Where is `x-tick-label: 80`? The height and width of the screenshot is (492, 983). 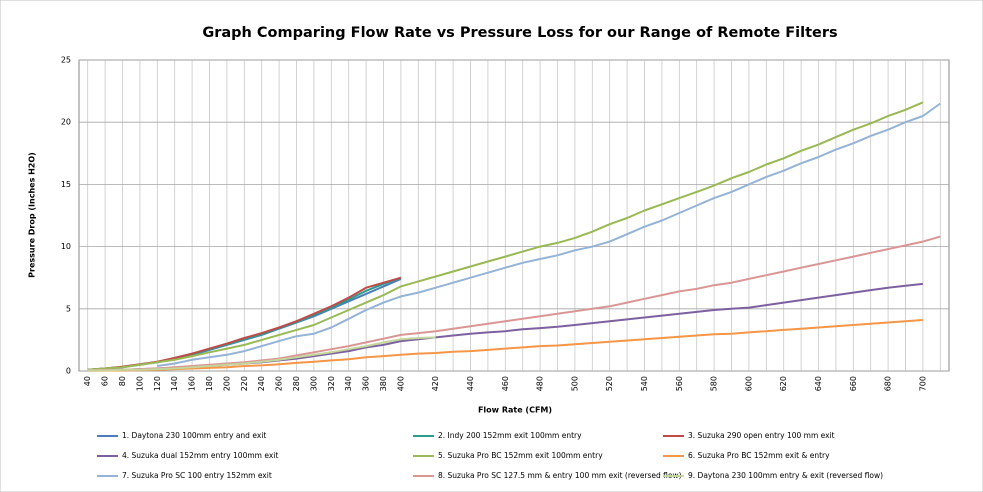
x-tick-label: 80 is located at coordinates (122, 381).